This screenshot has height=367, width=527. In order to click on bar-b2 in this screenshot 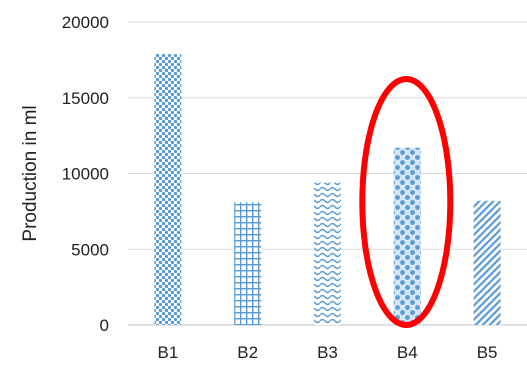, I will do `click(248, 263)`.